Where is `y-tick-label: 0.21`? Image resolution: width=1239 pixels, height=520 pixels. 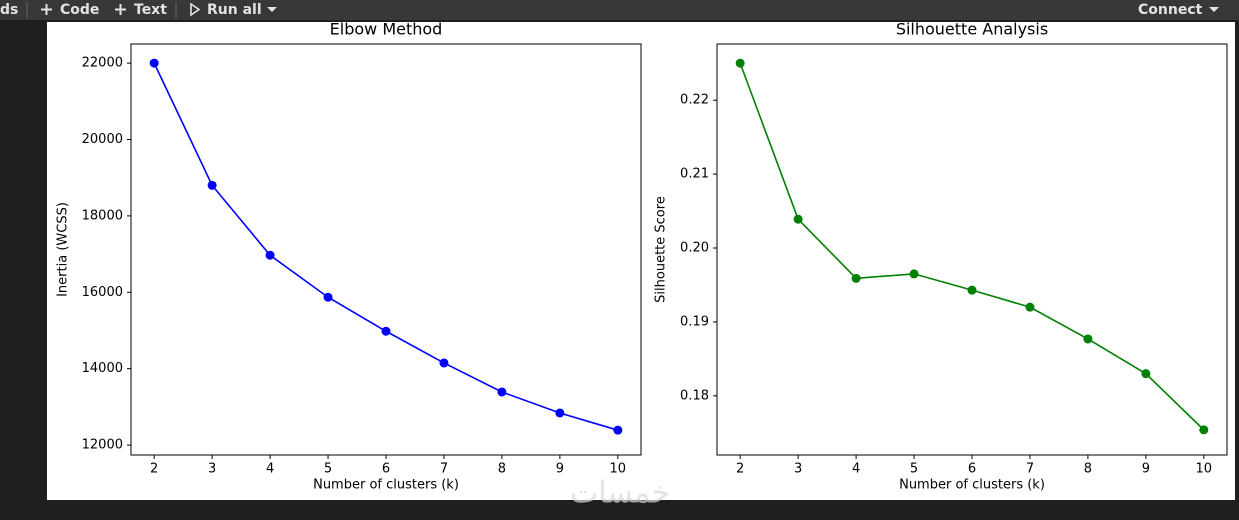 y-tick-label: 0.21 is located at coordinates (694, 174).